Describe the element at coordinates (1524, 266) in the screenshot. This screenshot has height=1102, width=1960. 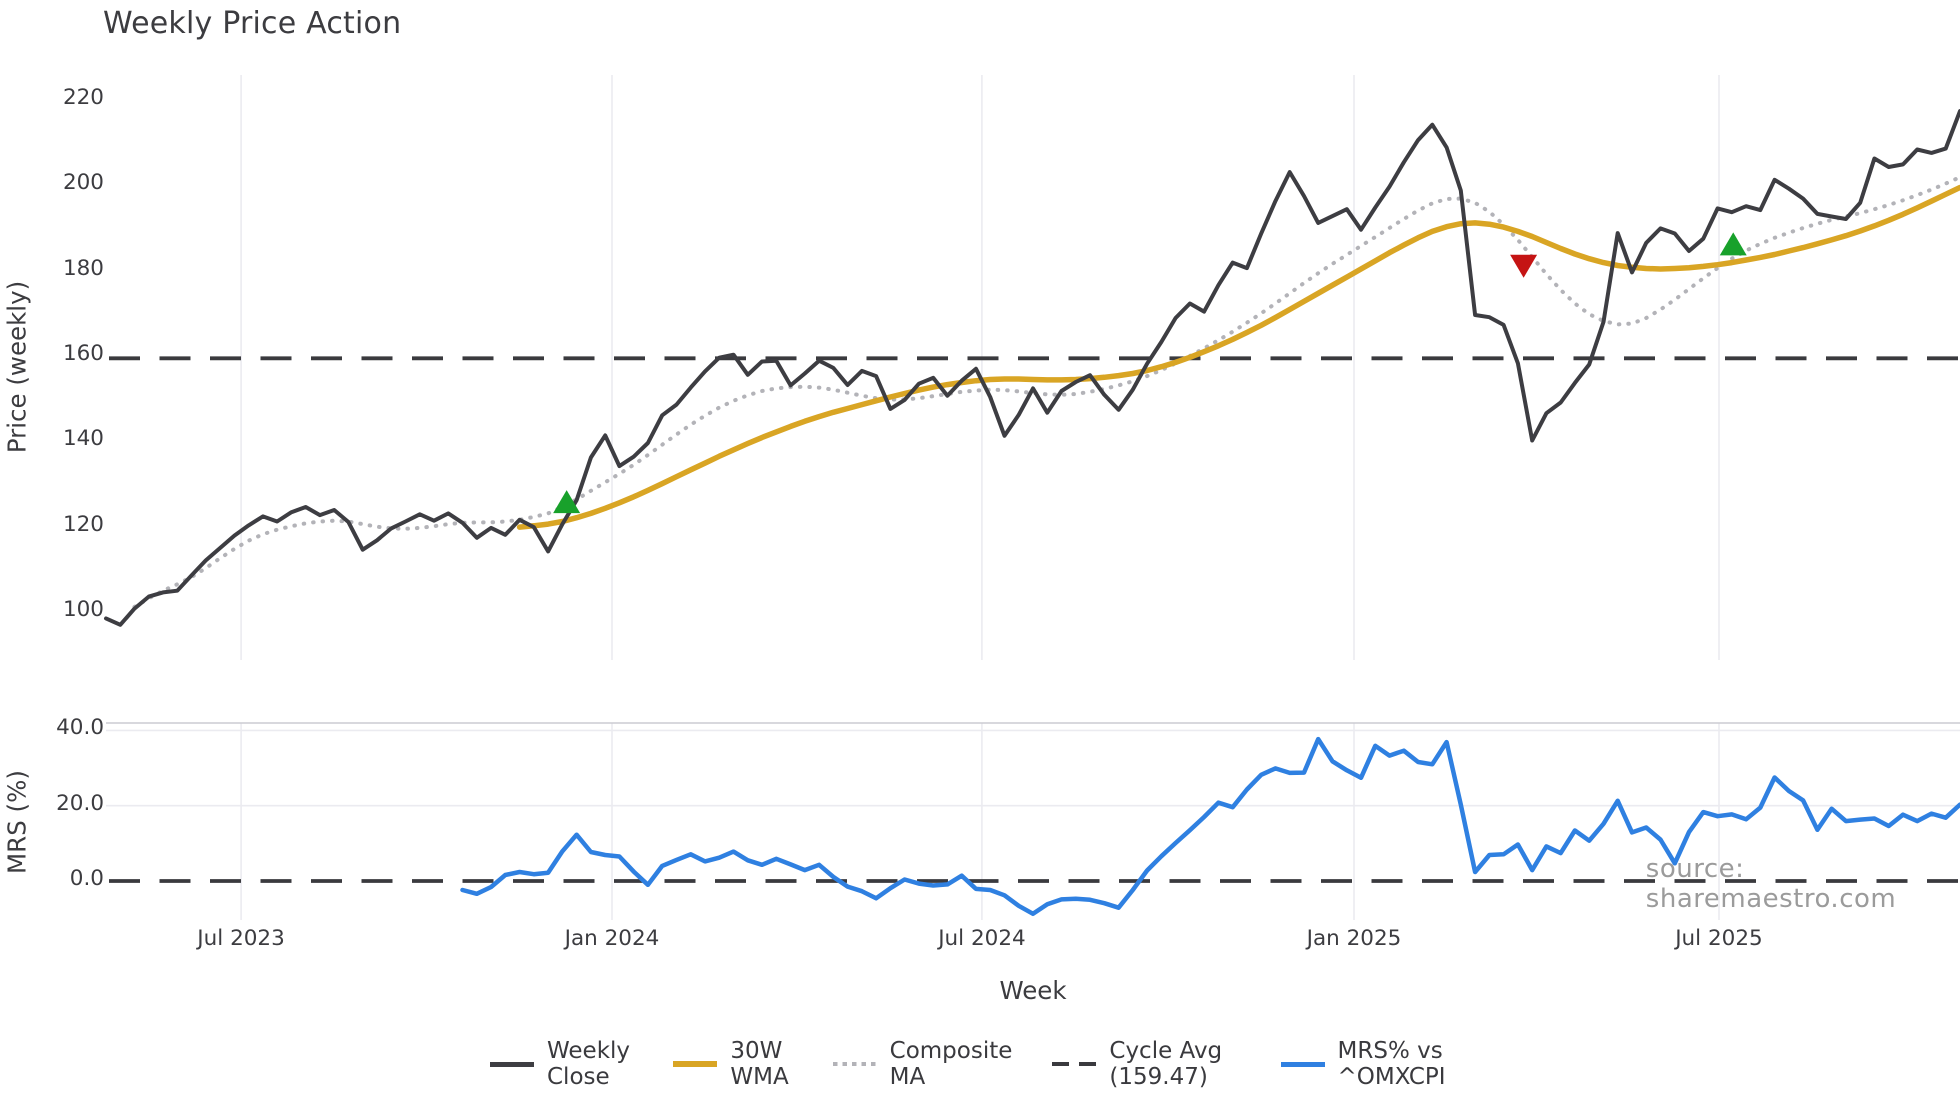
I see `sell-signal-triangle-icon` at that location.